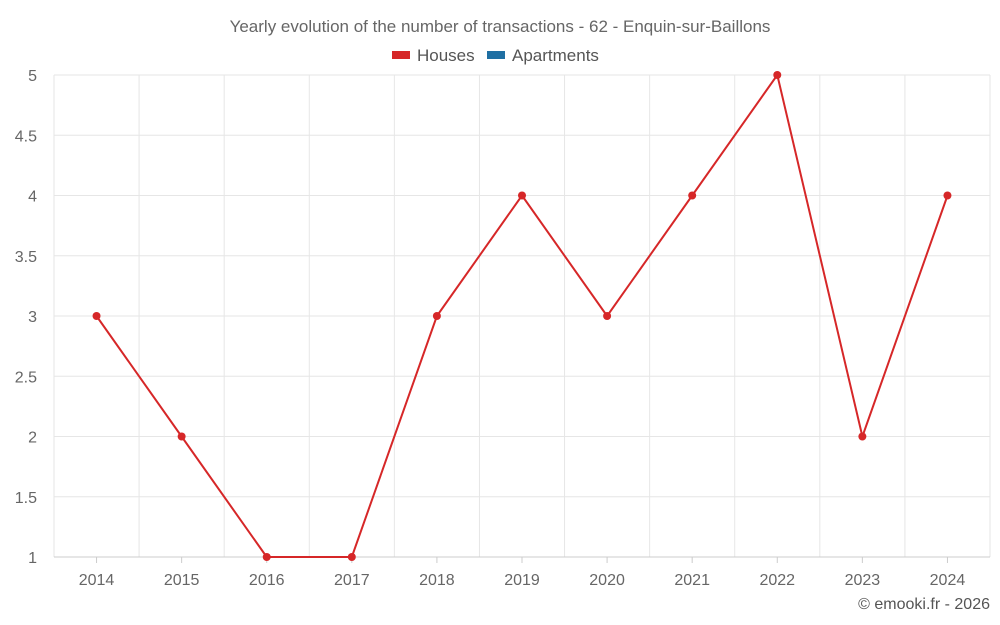  Describe the element at coordinates (777, 580) in the screenshot. I see `x-tick-label: 2022` at that location.